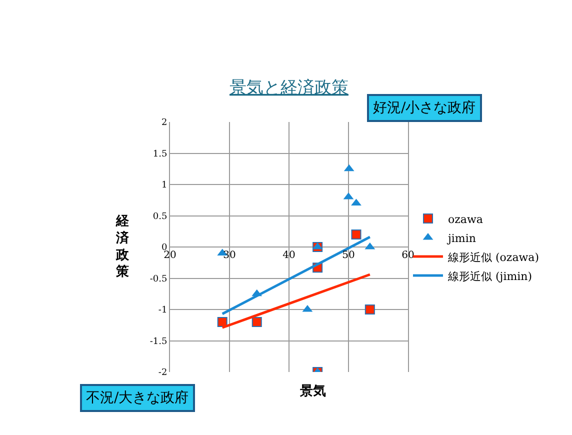 This screenshot has height=435, width=572. Describe the element at coordinates (312, 391) in the screenshot. I see `x-axis-title: 景気` at that location.